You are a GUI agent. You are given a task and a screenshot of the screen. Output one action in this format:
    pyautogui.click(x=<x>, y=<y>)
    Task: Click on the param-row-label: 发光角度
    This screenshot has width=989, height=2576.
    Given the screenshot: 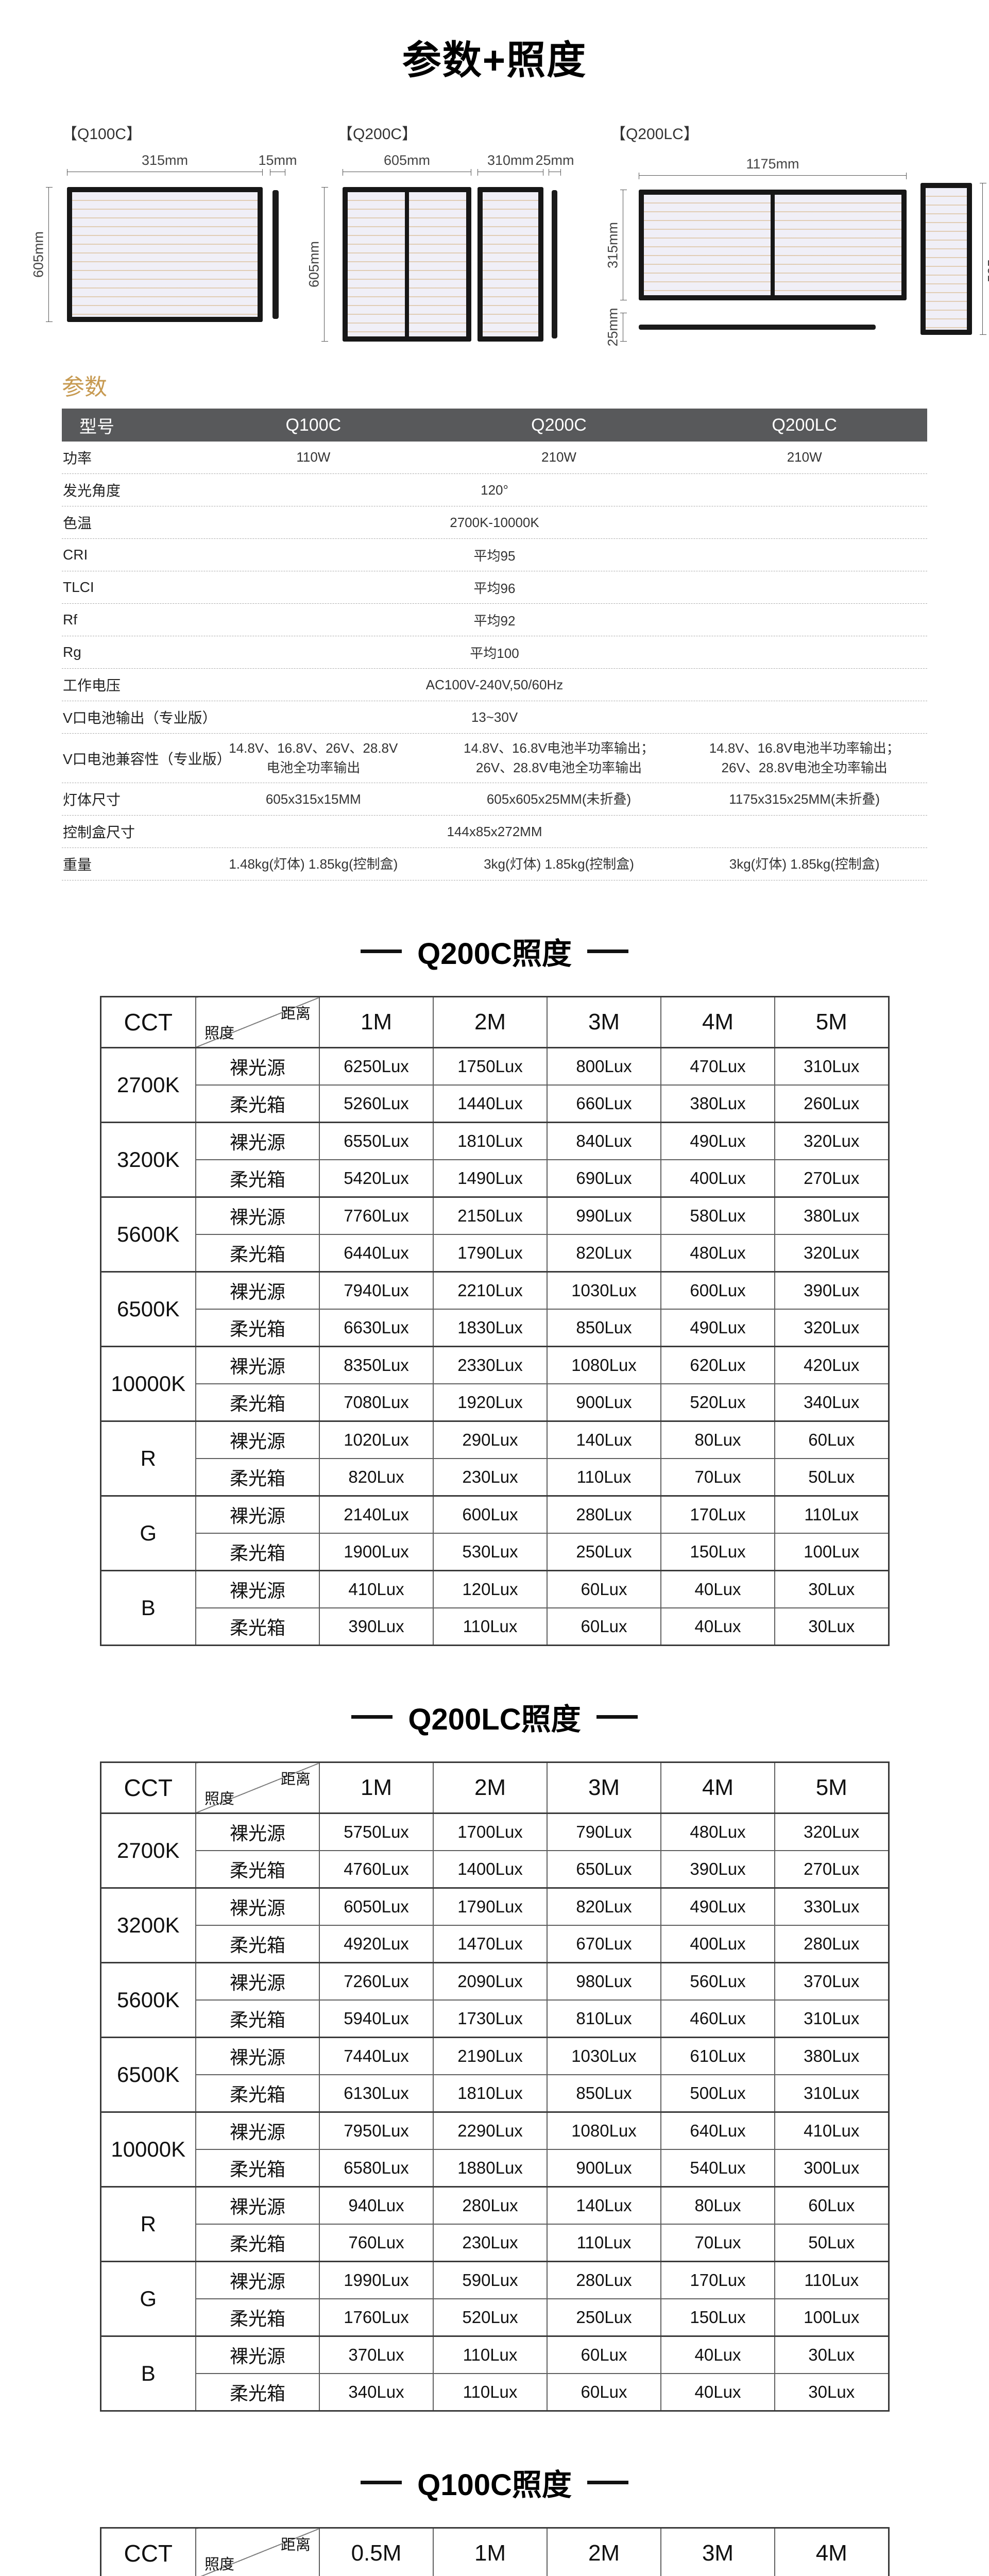 What is the action you would take?
    pyautogui.click(x=92, y=491)
    